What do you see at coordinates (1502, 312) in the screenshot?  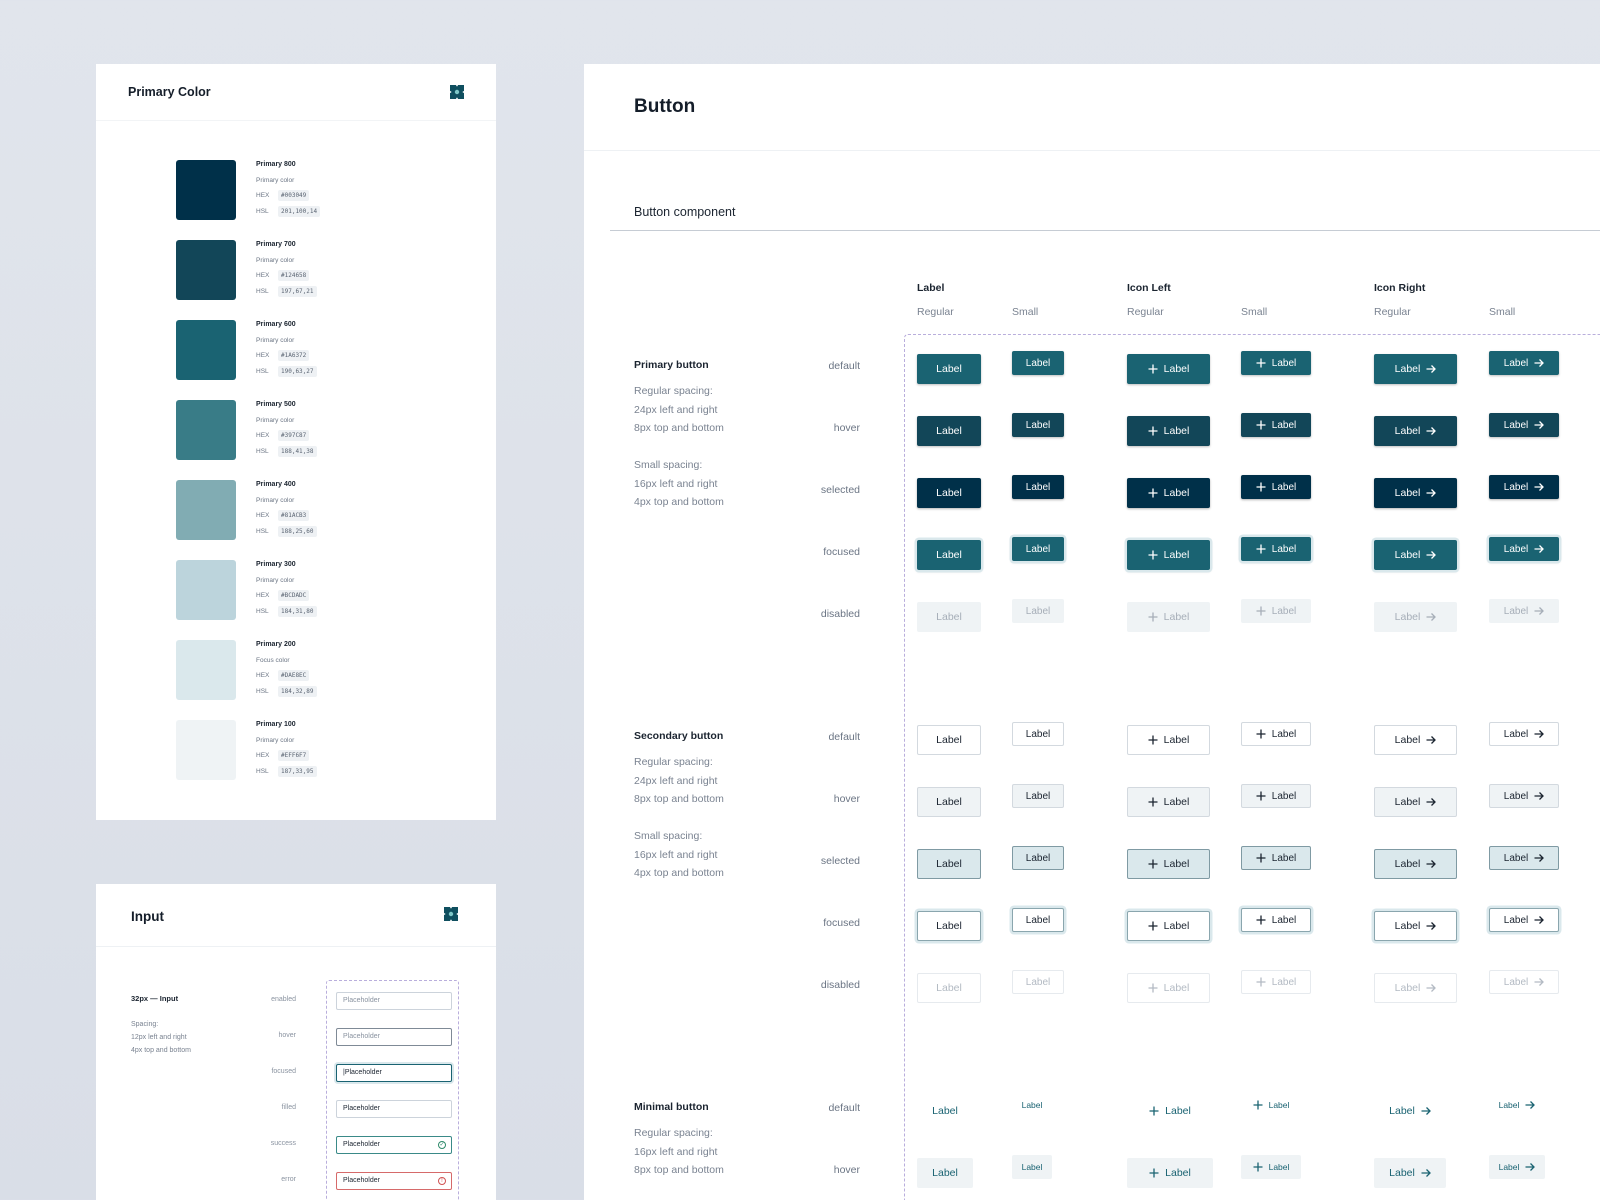 I see `column-size-label: Small` at bounding box center [1502, 312].